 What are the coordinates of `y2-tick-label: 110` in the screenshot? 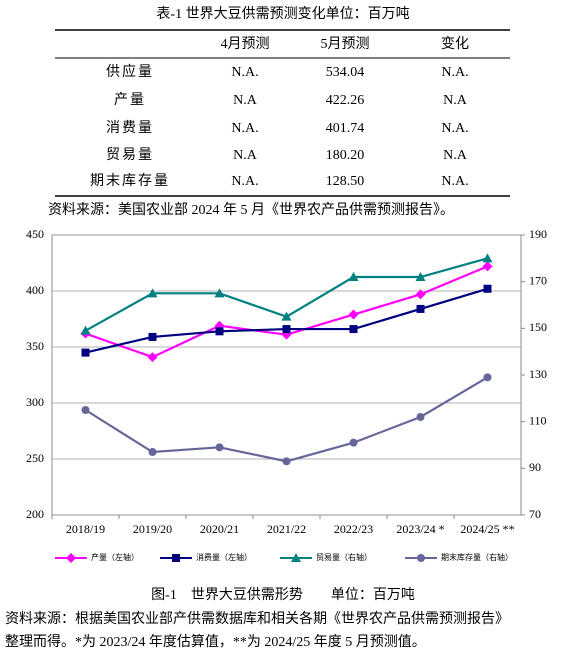 It's located at (538, 420).